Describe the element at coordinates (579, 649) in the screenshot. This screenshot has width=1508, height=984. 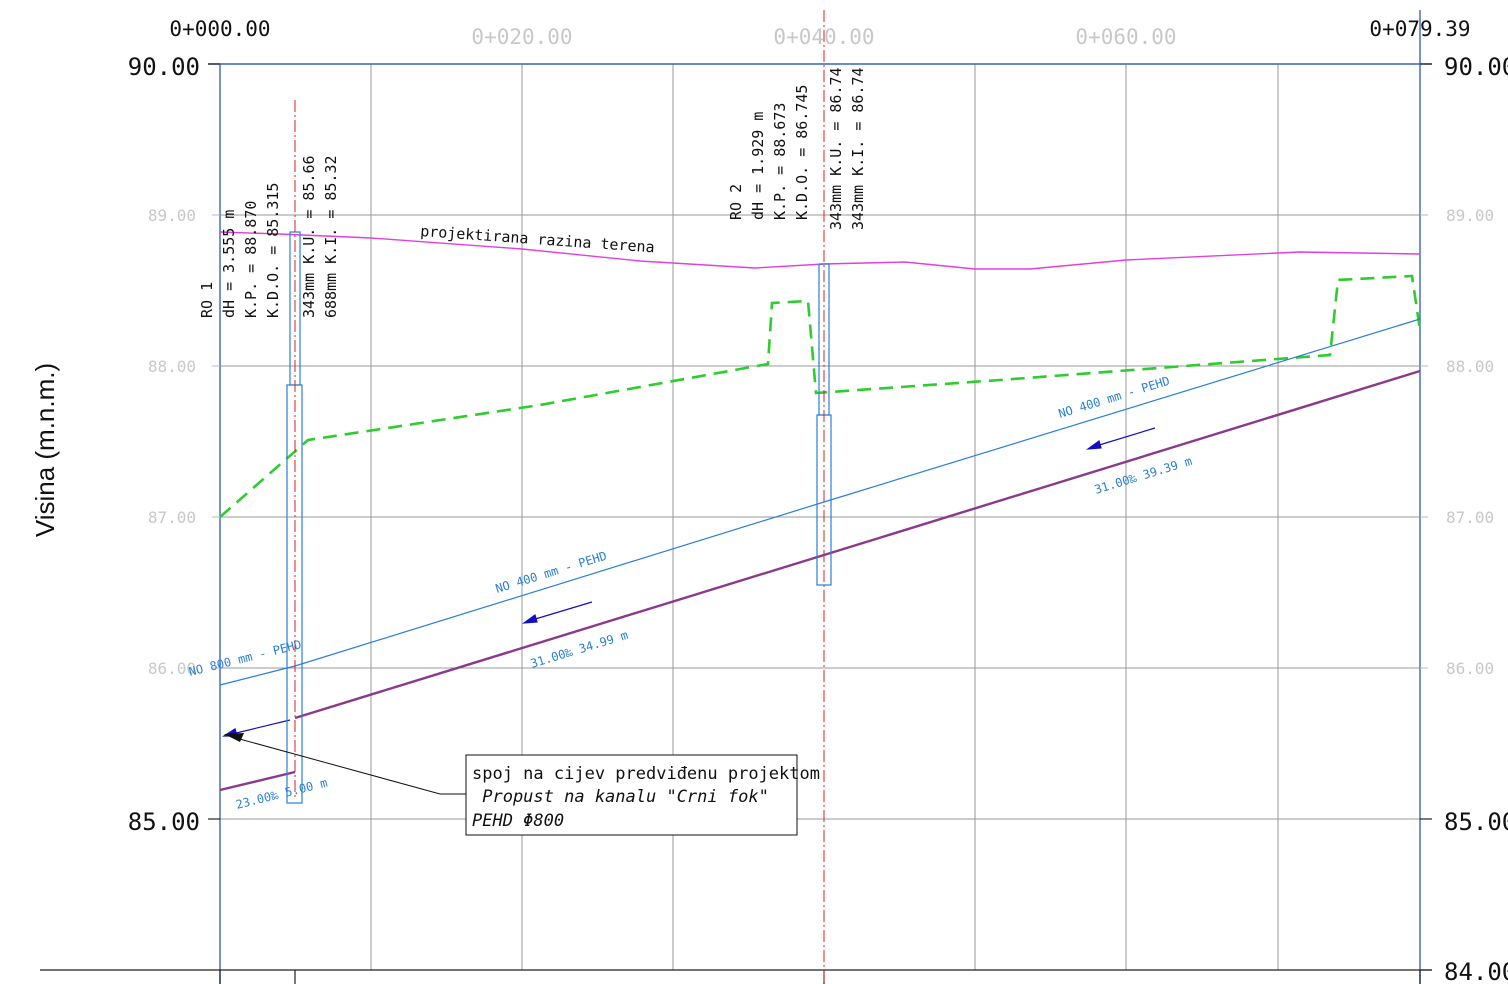
I see `pipe-seg1-slope: 31.00‰ 34.99 m` at that location.